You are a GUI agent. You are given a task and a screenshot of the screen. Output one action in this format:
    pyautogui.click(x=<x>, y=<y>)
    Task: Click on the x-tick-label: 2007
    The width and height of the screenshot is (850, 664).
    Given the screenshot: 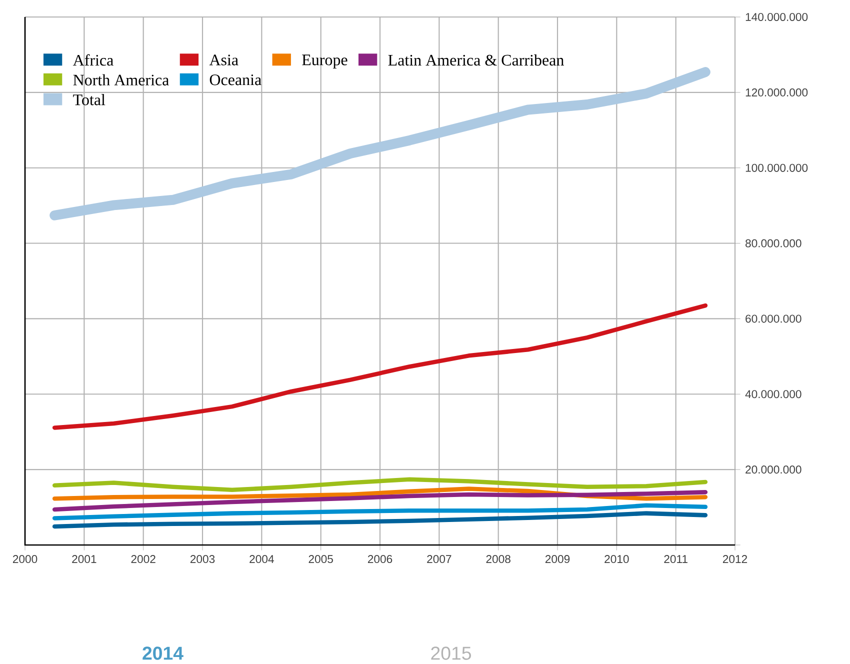 What is the action you would take?
    pyautogui.click(x=439, y=559)
    